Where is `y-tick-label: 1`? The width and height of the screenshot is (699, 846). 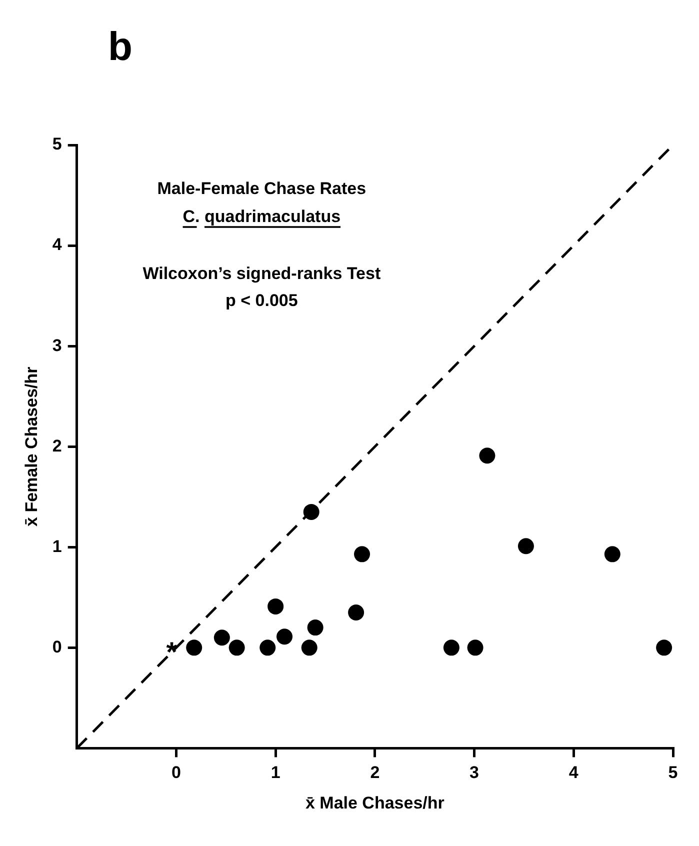 y-tick-label: 1 is located at coordinates (57, 546).